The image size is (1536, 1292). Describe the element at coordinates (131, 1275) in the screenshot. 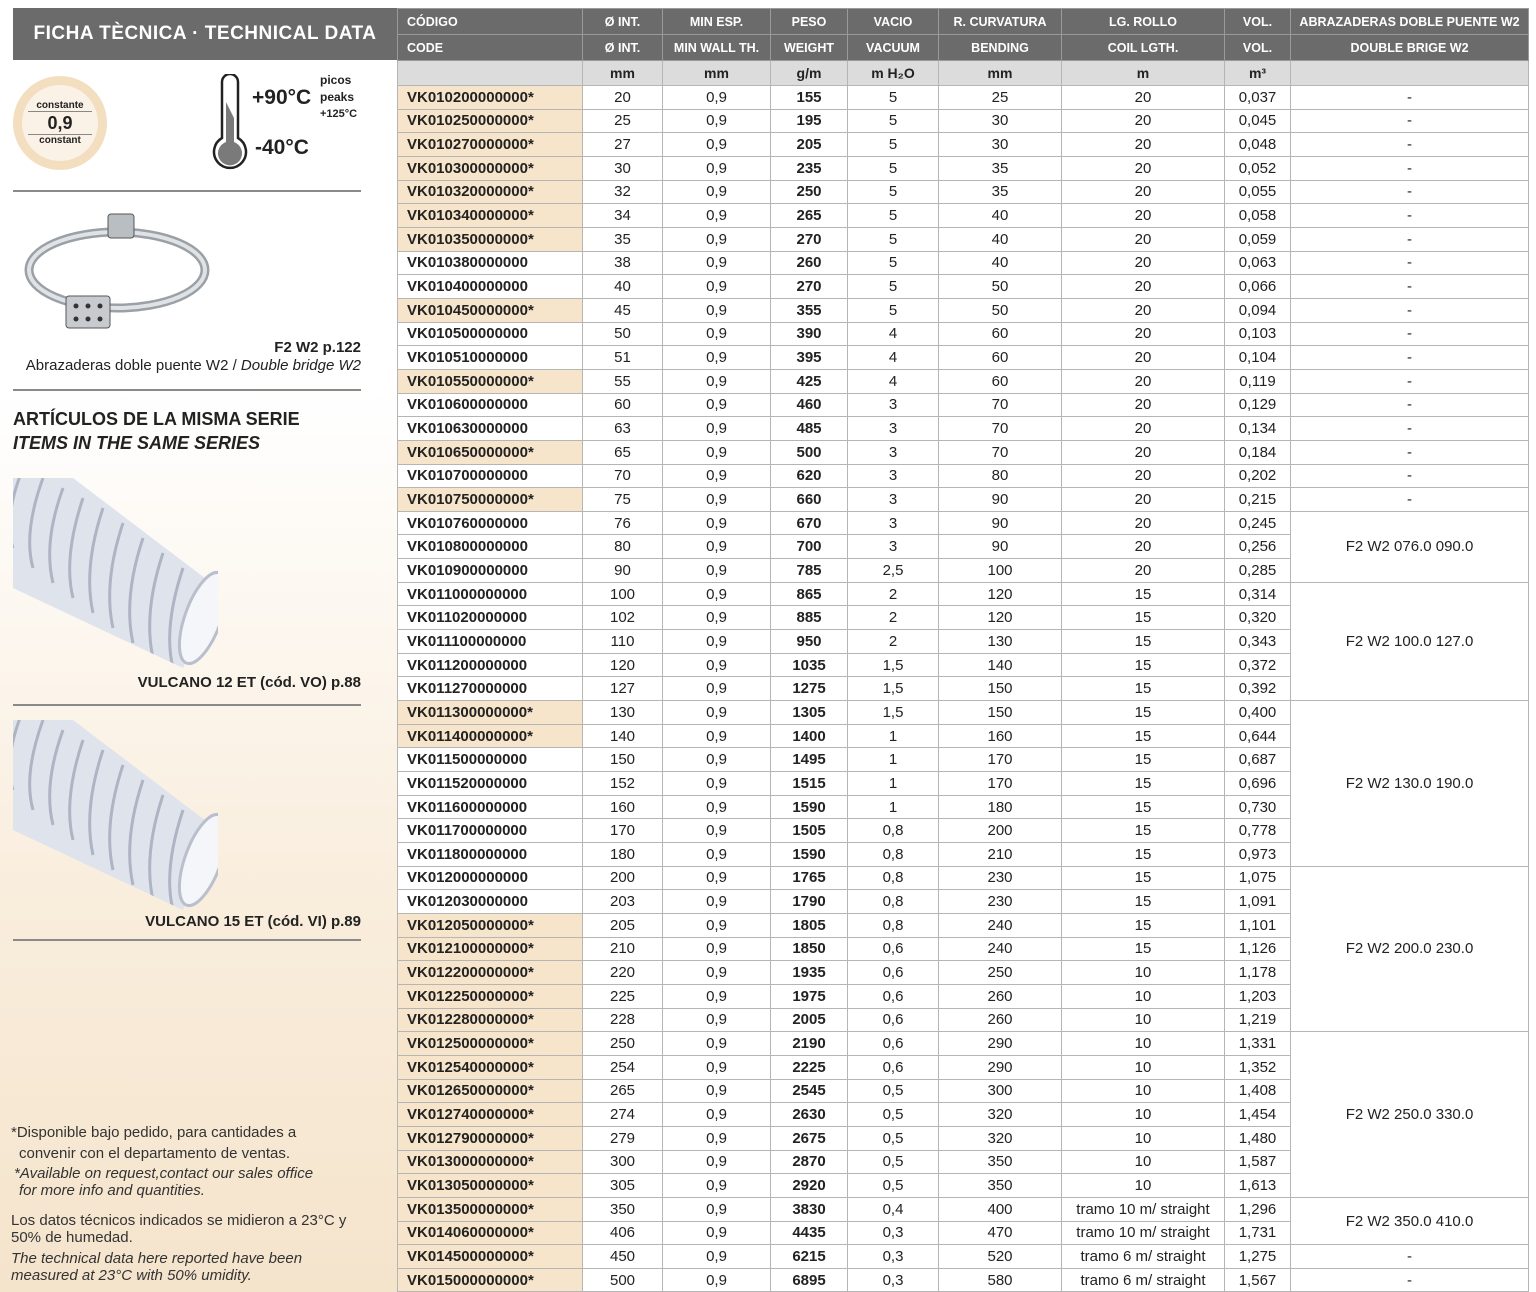

I see `note-line: measured at 23°C with 50% umidity.` at that location.